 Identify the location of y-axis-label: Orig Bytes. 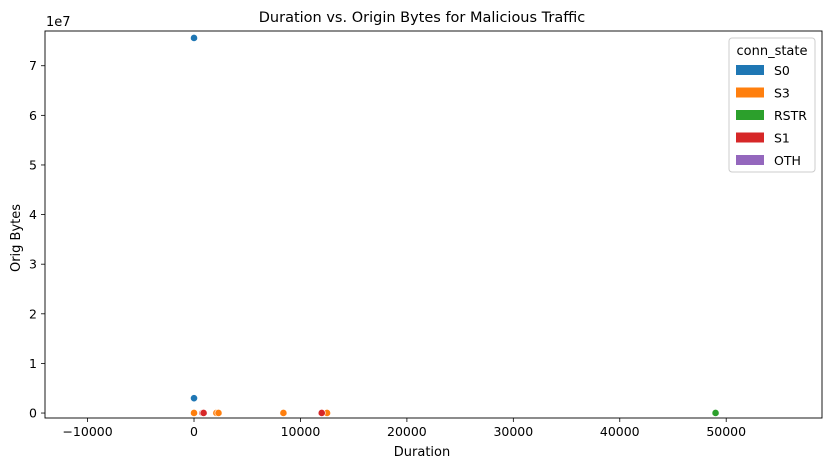
(16, 238).